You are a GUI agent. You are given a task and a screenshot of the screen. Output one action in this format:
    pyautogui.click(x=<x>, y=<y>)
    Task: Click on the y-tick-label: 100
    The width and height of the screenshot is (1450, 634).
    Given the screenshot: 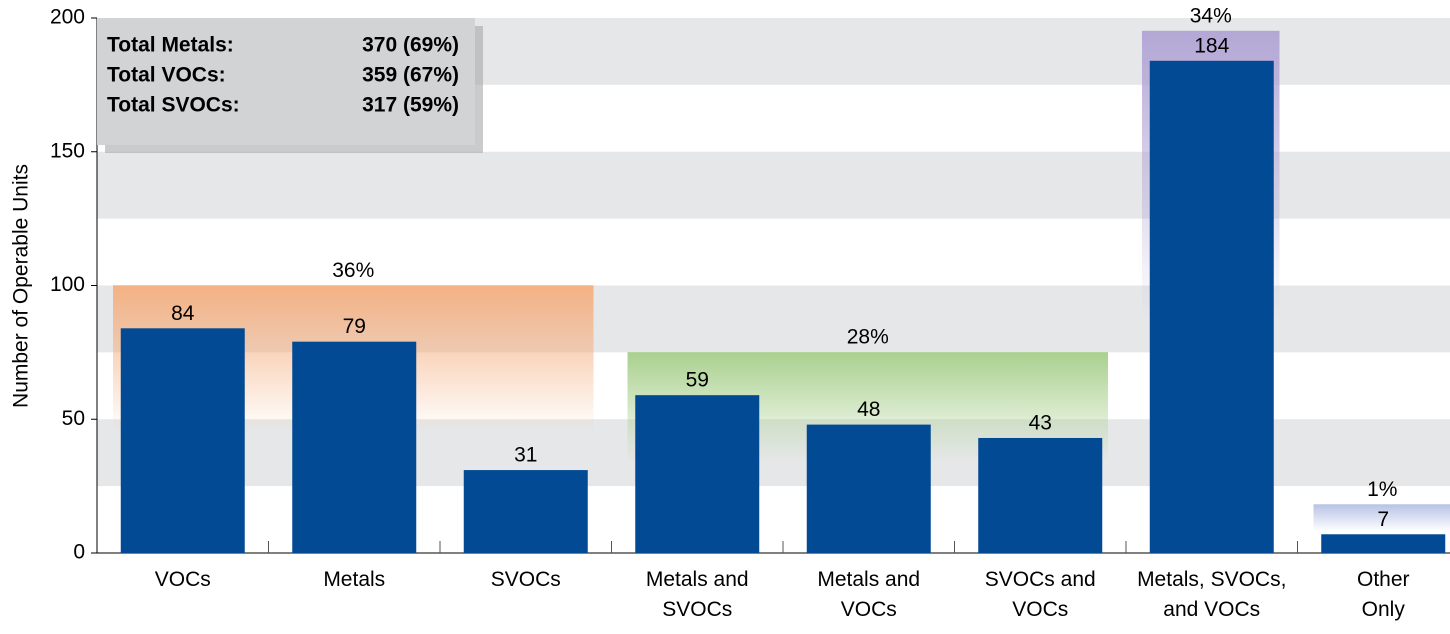 What is the action you would take?
    pyautogui.click(x=67, y=284)
    